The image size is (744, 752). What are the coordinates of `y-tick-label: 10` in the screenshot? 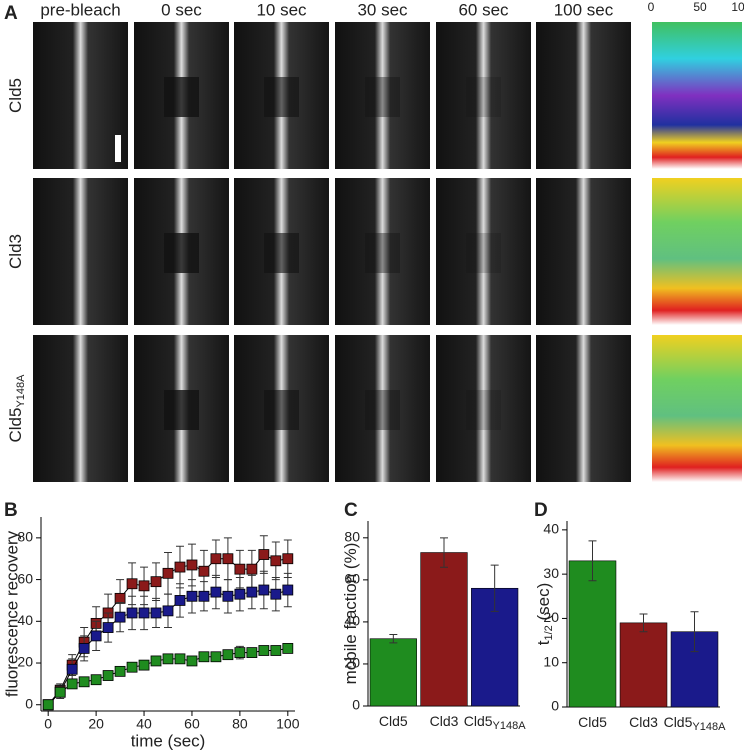 It's located at (551, 661).